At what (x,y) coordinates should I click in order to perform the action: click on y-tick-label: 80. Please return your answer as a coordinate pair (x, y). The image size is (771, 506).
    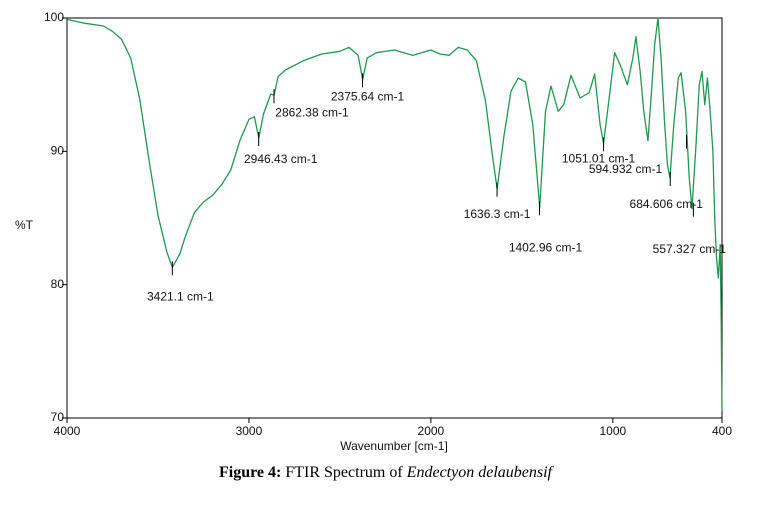
    Looking at the image, I should click on (58, 284).